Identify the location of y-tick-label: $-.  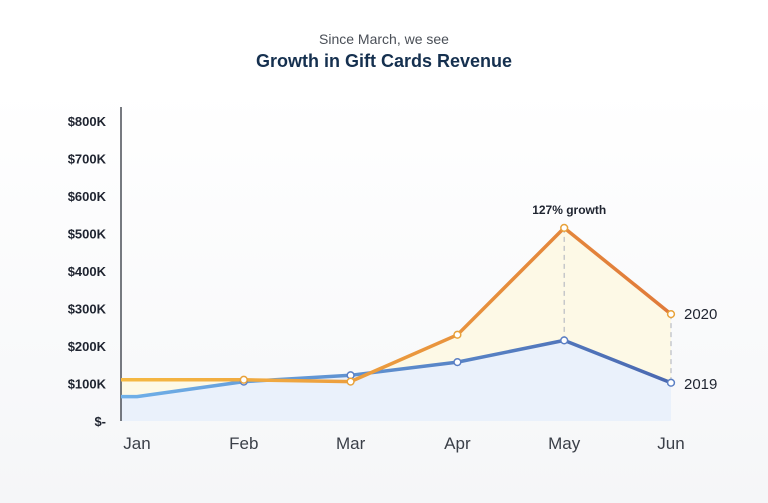
(100, 421).